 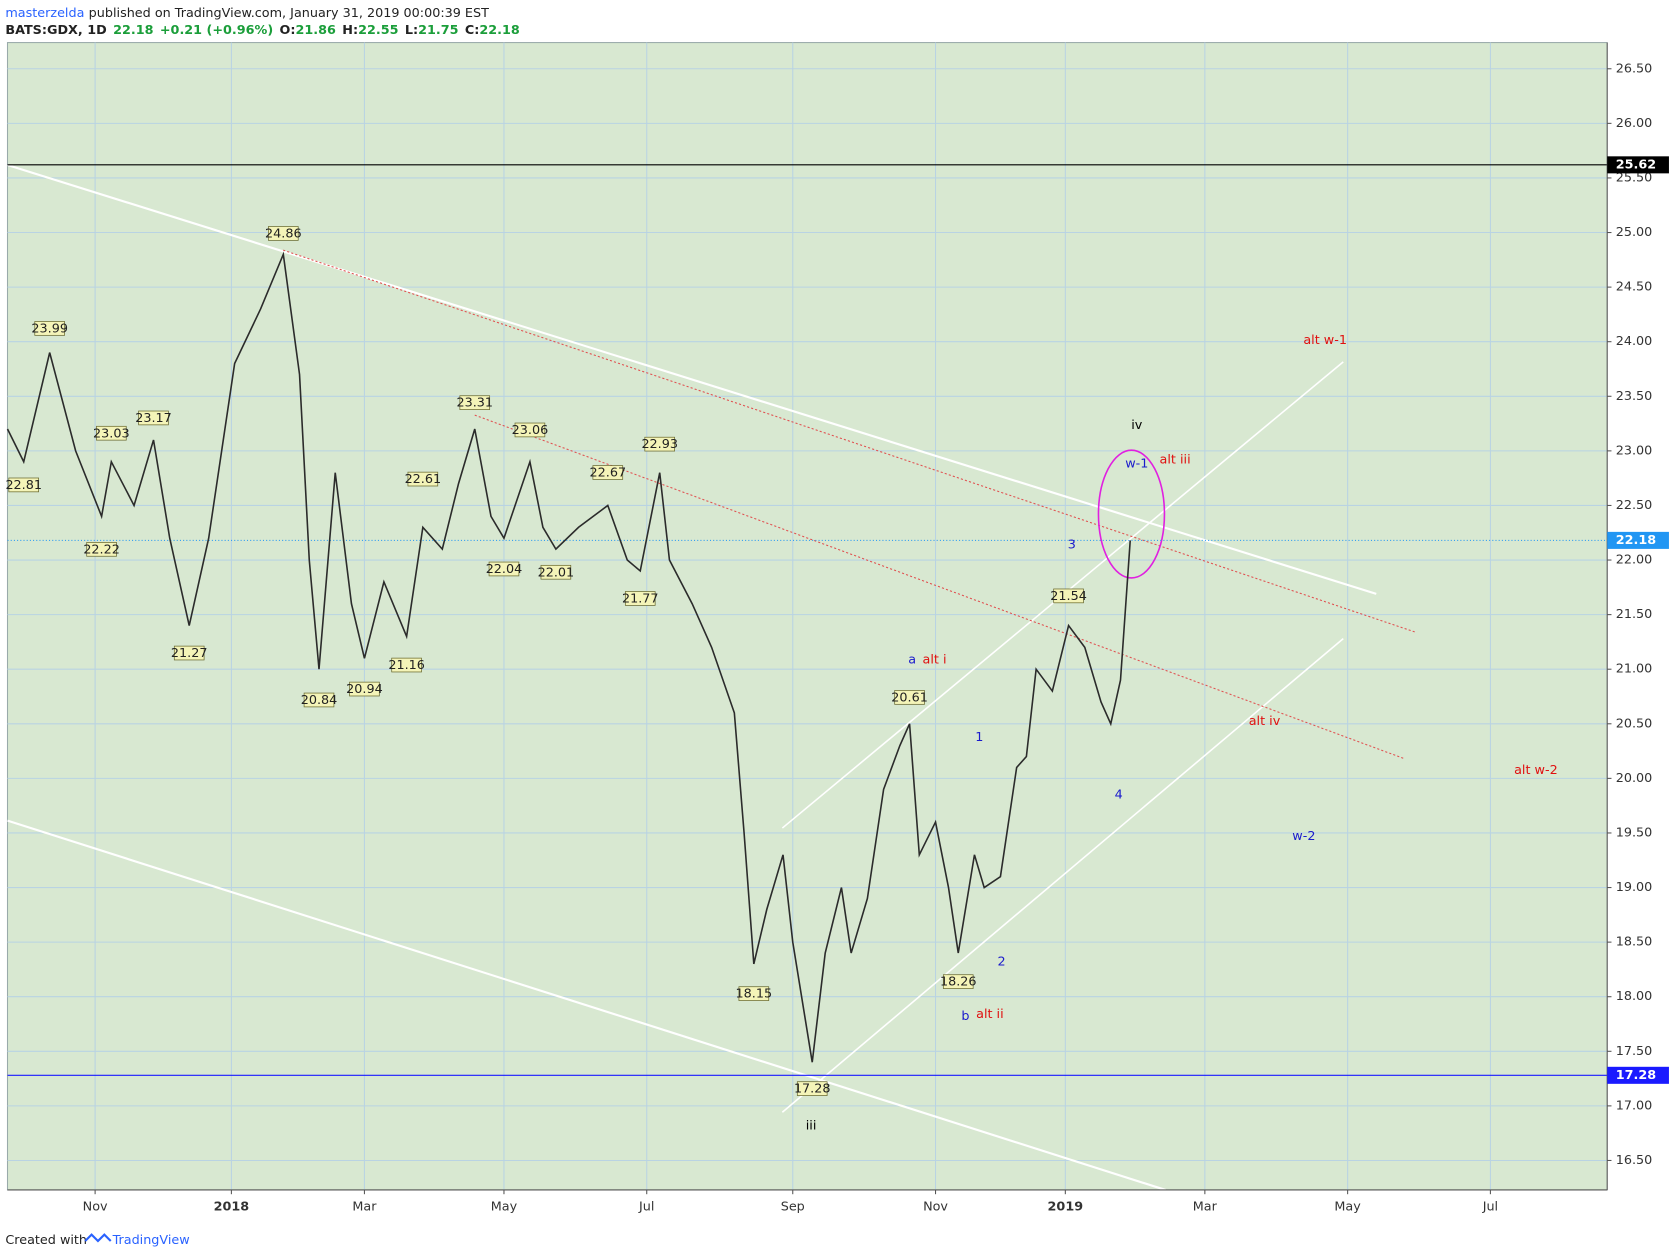 What do you see at coordinates (646, 1206) in the screenshot?
I see `x-tick-label: Jul` at bounding box center [646, 1206].